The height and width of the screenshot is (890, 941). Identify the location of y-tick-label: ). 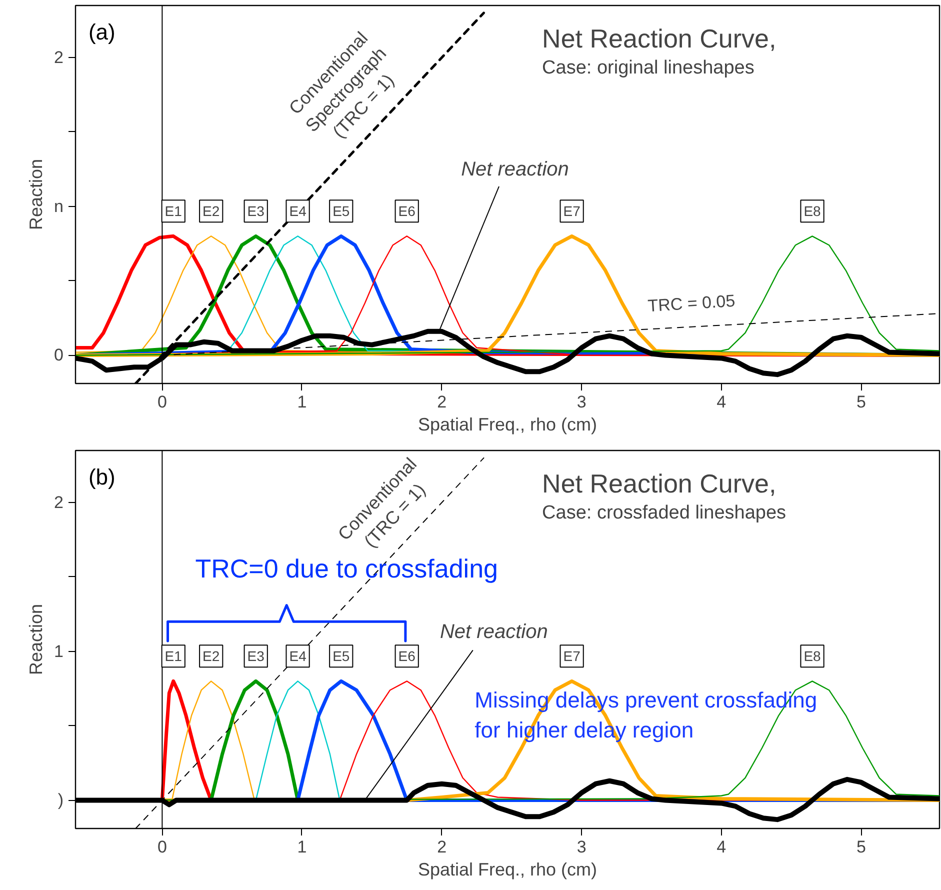
(61, 800).